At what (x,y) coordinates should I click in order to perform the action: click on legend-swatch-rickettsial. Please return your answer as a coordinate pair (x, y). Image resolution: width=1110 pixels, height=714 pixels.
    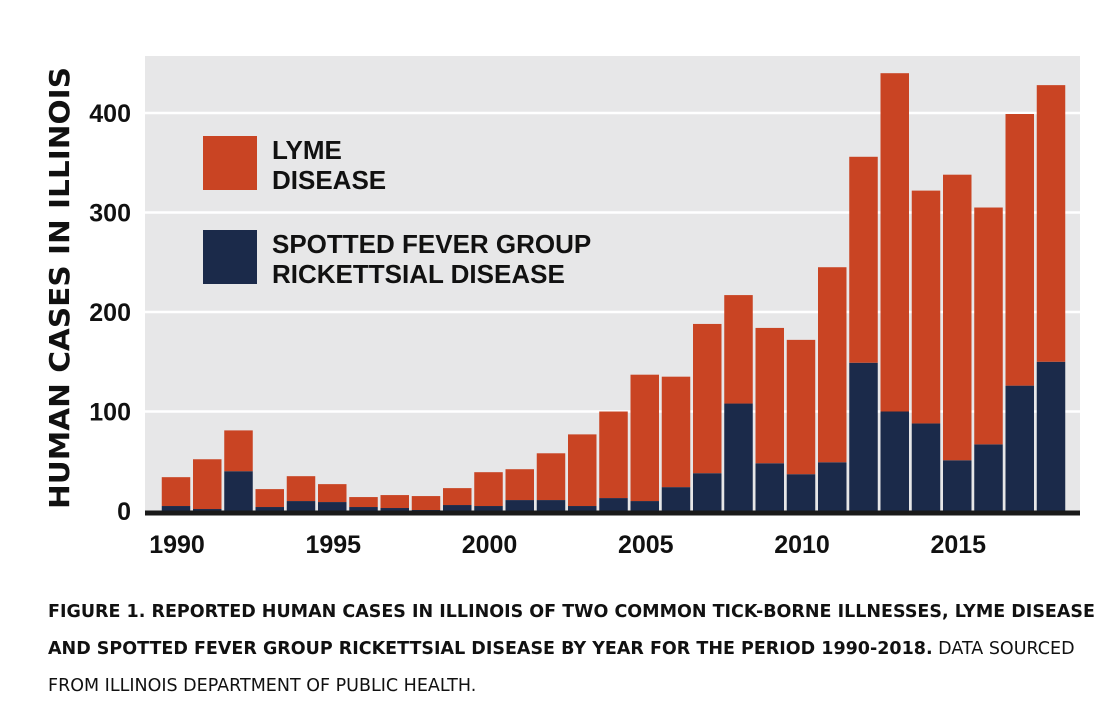
    Looking at the image, I should click on (230, 257).